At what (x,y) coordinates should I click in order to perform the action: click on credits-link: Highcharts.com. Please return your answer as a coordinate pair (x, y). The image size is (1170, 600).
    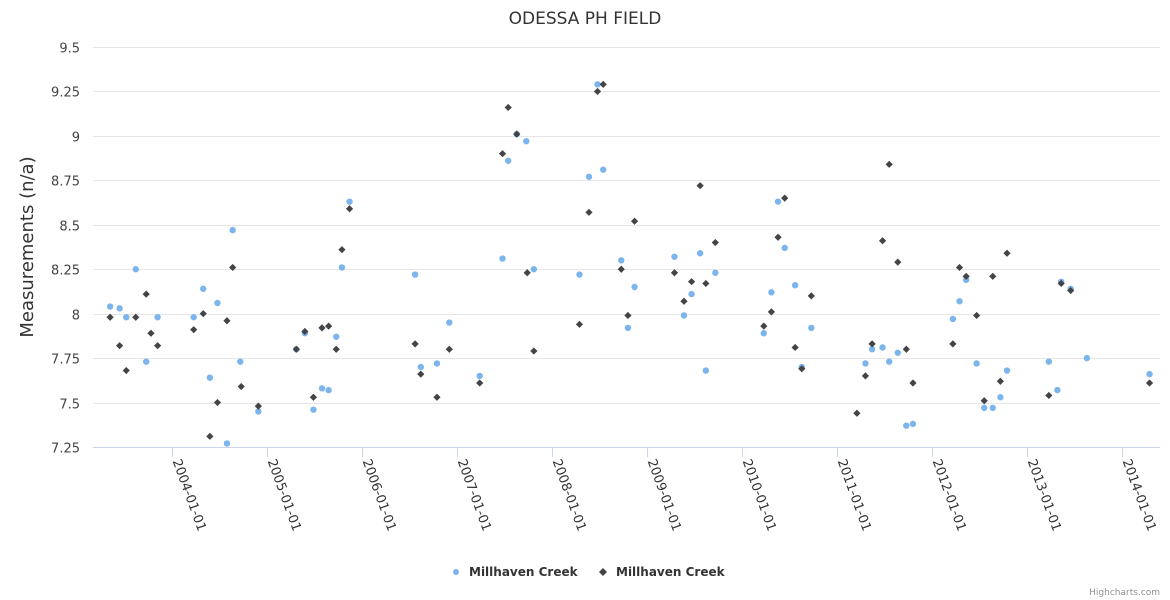
    Looking at the image, I should click on (1124, 593).